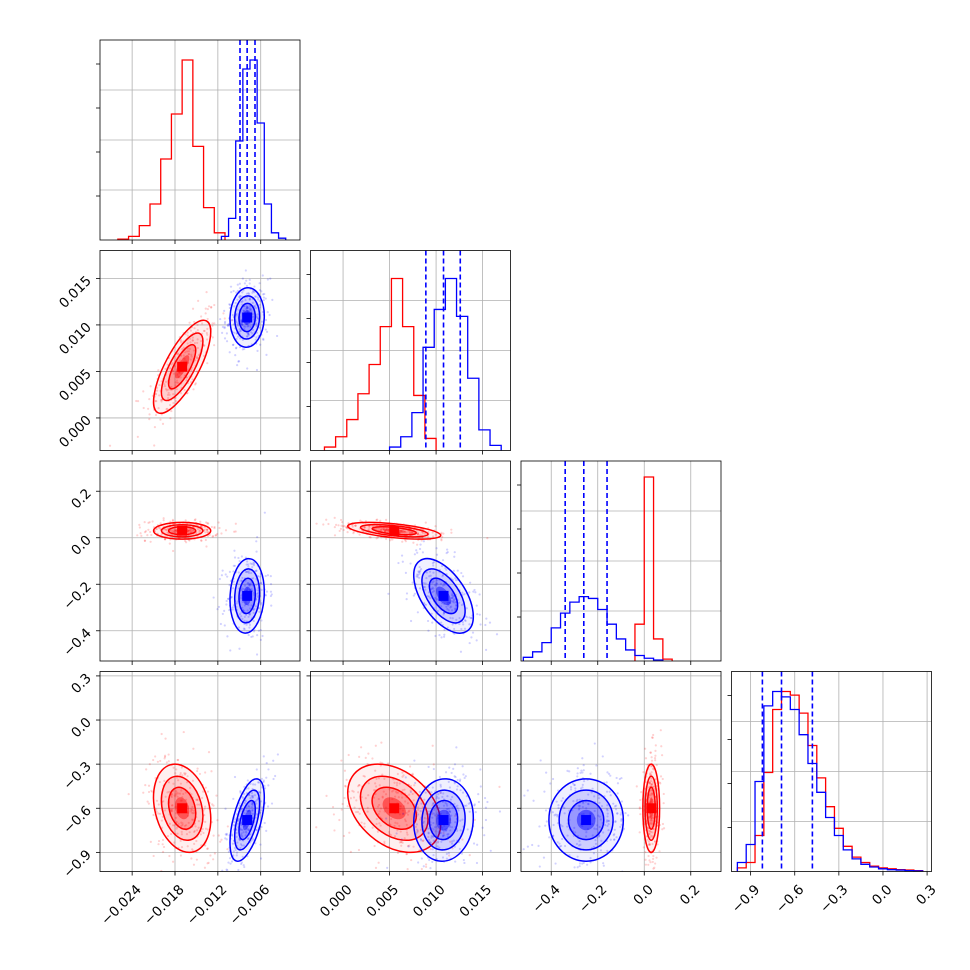 This screenshot has width=970, height=970. I want to click on hist-panel-3: −0.9 −0.6 −0.3 0.0 0.3, so click(833, 793).